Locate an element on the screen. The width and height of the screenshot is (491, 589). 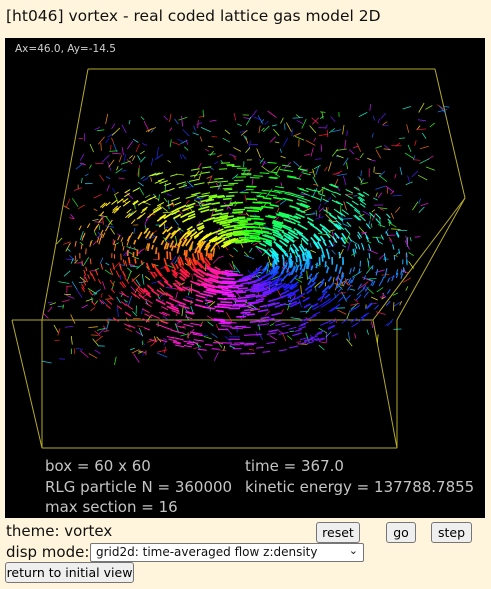
reset-button: reset is located at coordinates (338, 532).